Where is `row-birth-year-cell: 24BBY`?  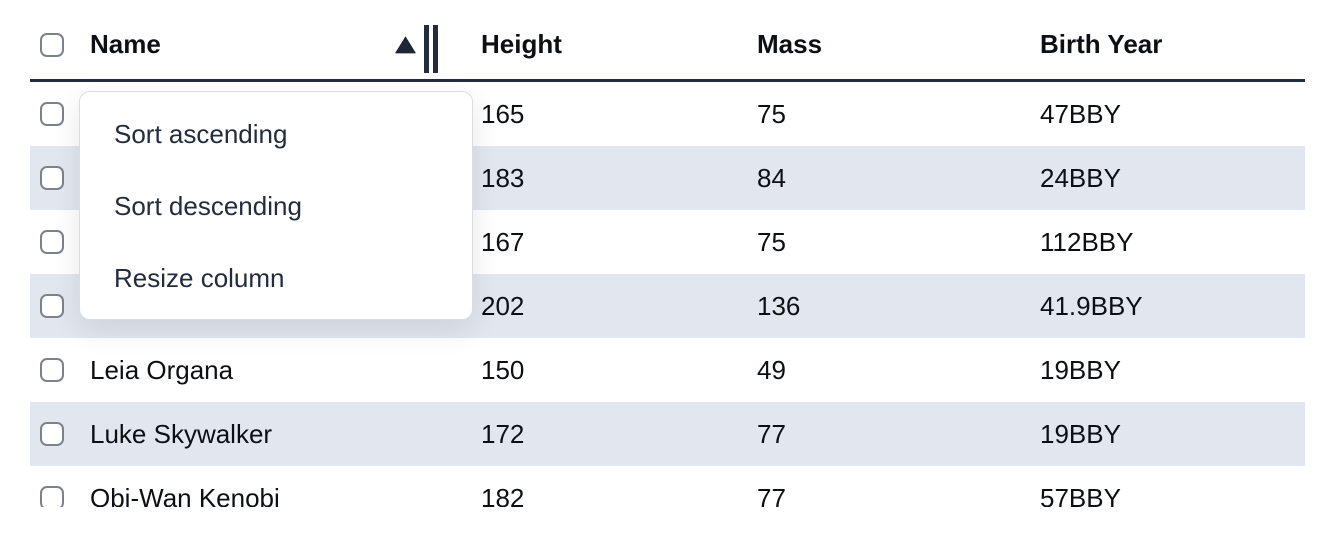 row-birth-year-cell: 24BBY is located at coordinates (1080, 177).